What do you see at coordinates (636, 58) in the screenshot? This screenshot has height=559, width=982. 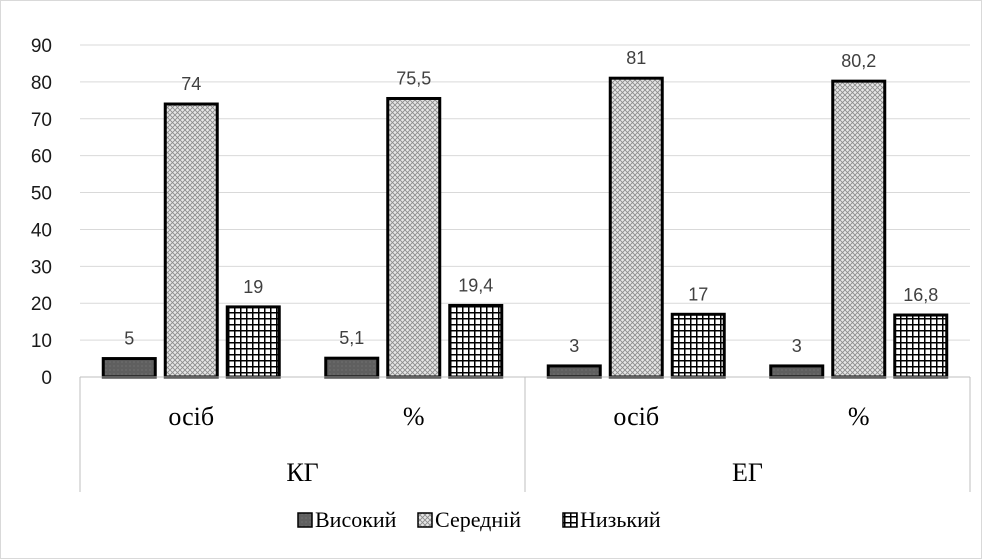 I see `data-label: 81` at bounding box center [636, 58].